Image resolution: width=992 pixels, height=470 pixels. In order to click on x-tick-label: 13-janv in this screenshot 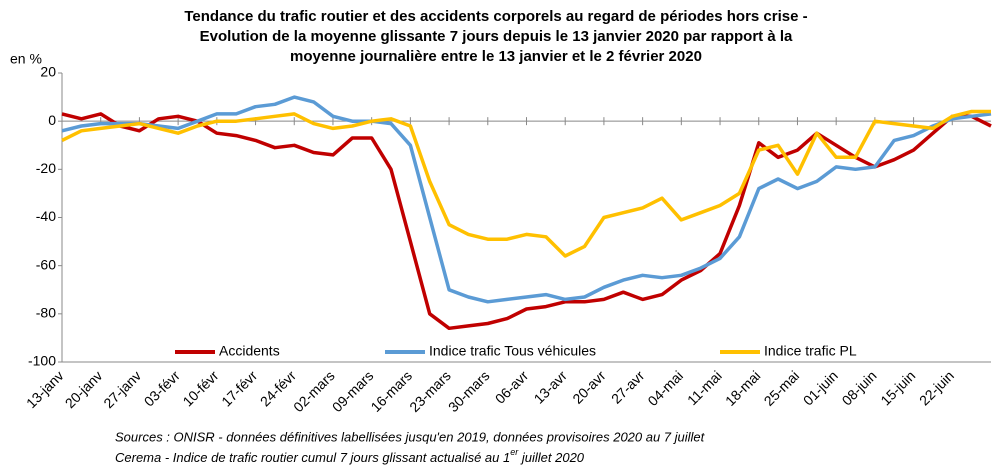, I will do `click(45, 389)`.